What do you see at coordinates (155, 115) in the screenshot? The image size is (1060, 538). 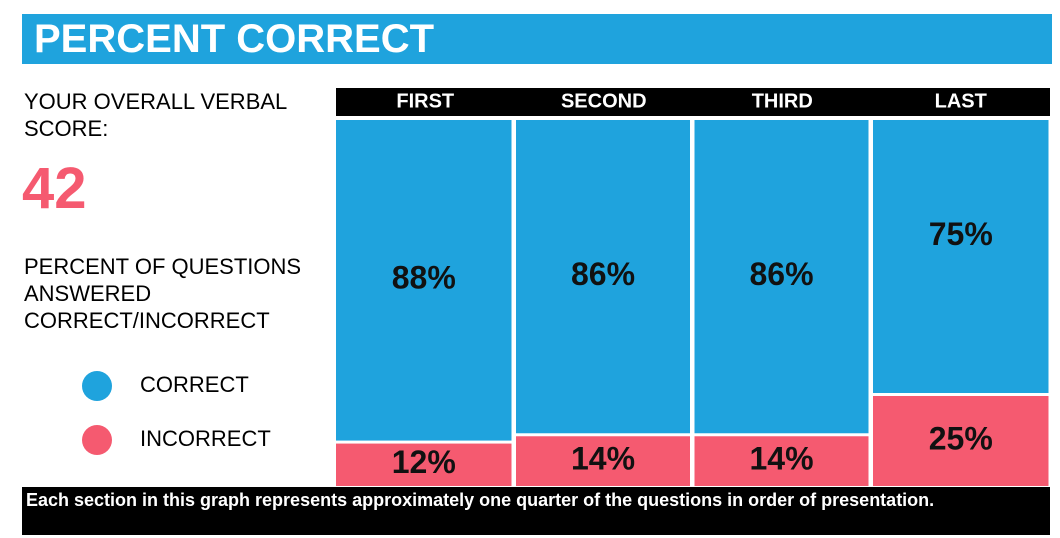 I see `score-label: YOUR OVERALL VERBAL SCORE:` at bounding box center [155, 115].